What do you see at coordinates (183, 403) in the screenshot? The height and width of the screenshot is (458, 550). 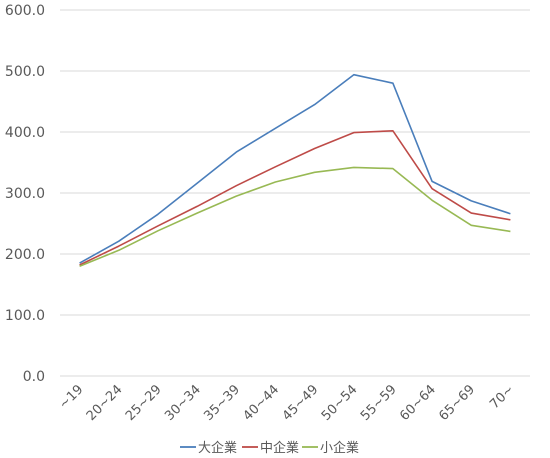 I see `x-tick-label: 30~34` at bounding box center [183, 403].